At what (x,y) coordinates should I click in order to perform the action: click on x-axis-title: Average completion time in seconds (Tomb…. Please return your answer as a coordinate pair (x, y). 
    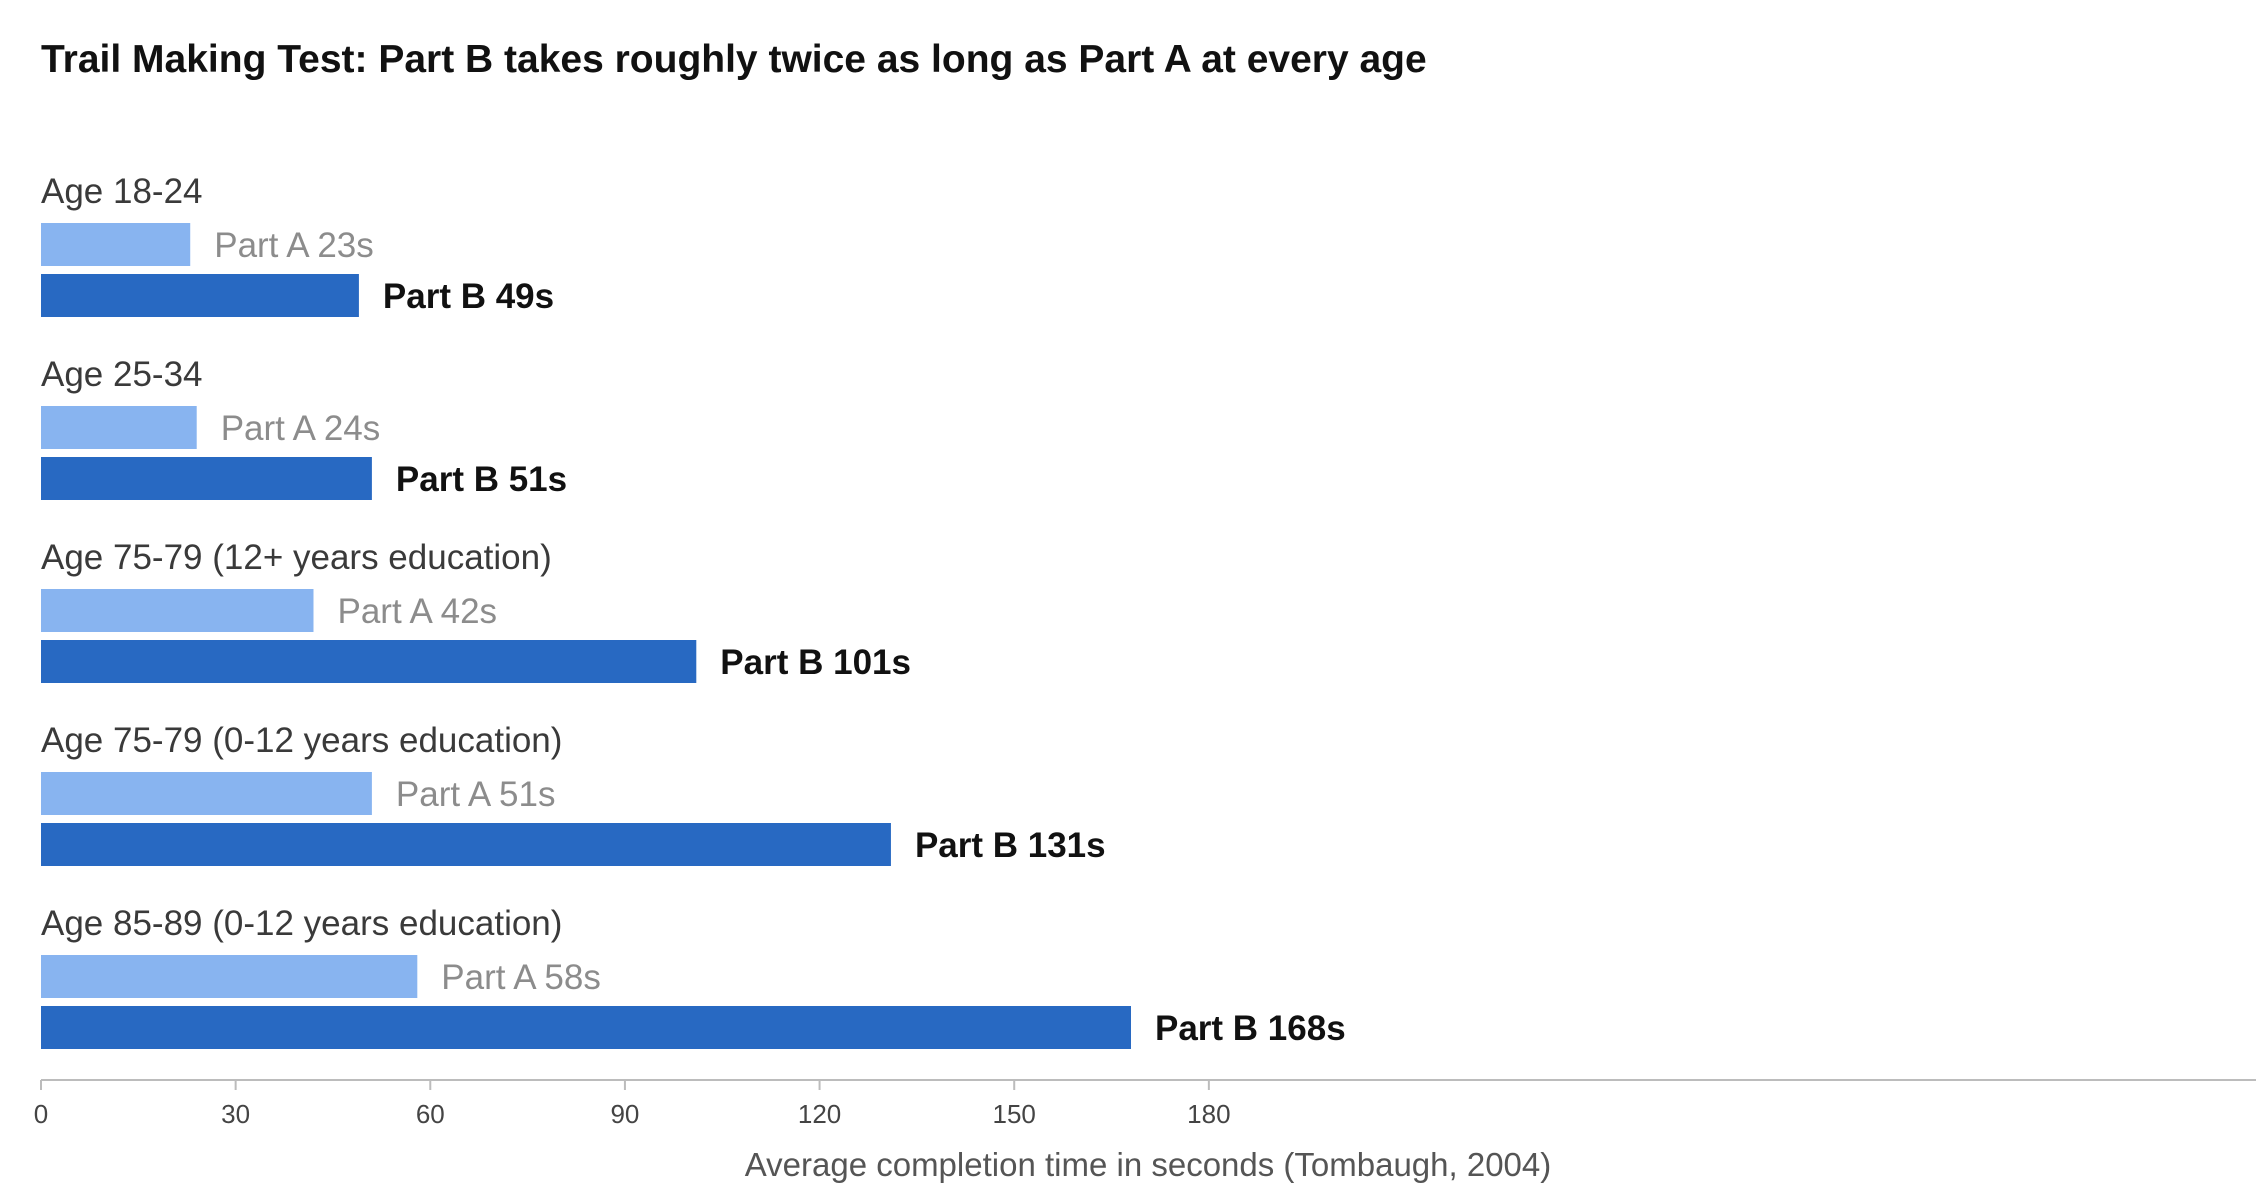
    Looking at the image, I should click on (1148, 1164).